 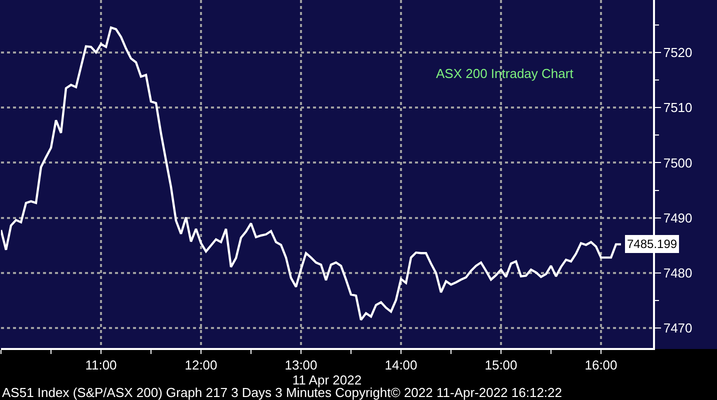 I want to click on annotation: ASX 200 Intraday Chart, so click(x=505, y=73).